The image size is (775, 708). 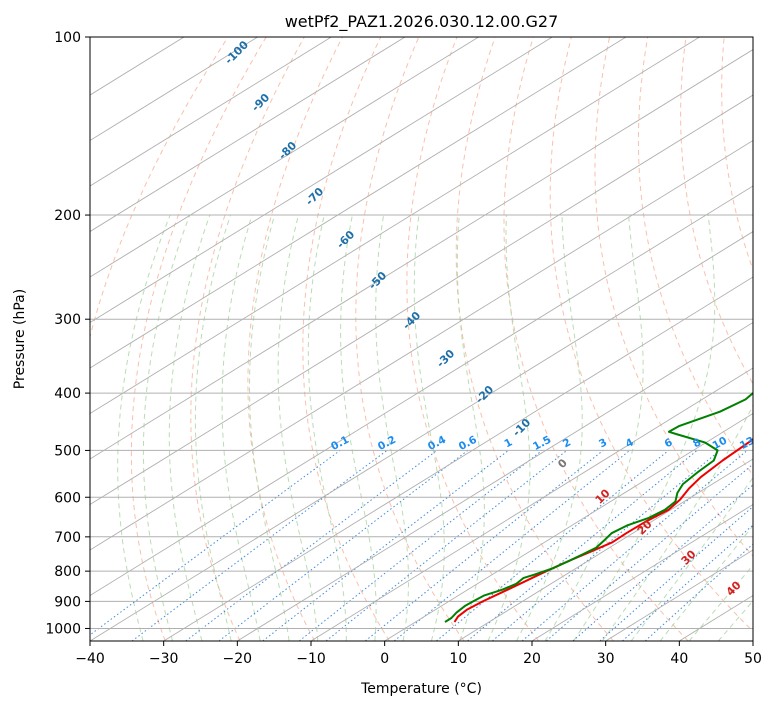 What do you see at coordinates (606, 659) in the screenshot?
I see `x-tick-label: 30` at bounding box center [606, 659].